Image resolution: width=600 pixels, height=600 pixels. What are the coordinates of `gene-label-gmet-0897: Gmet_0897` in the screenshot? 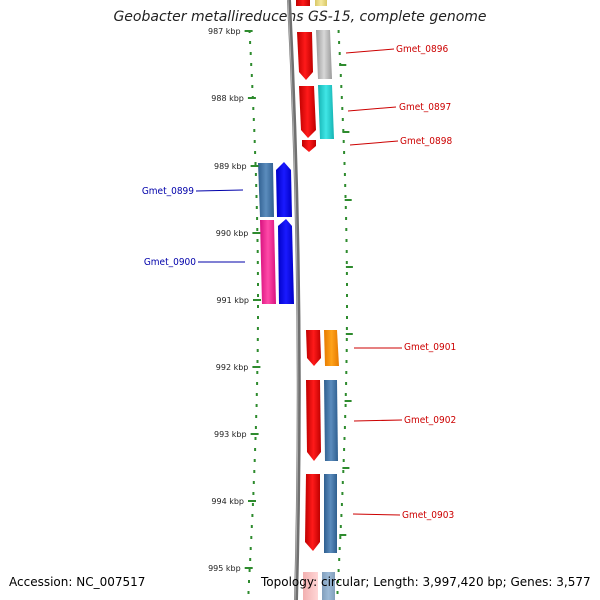 It's located at (425, 107).